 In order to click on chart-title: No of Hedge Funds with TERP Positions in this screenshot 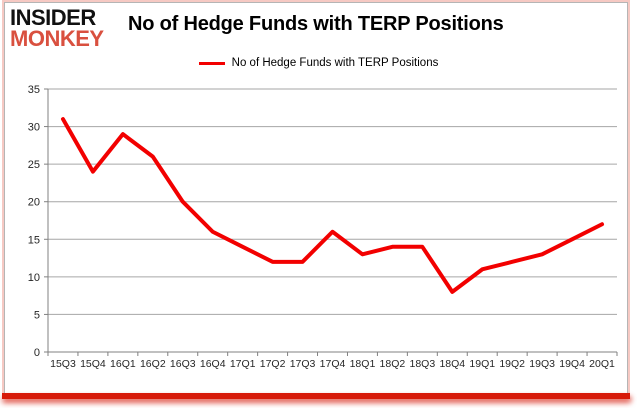, I will do `click(316, 24)`.